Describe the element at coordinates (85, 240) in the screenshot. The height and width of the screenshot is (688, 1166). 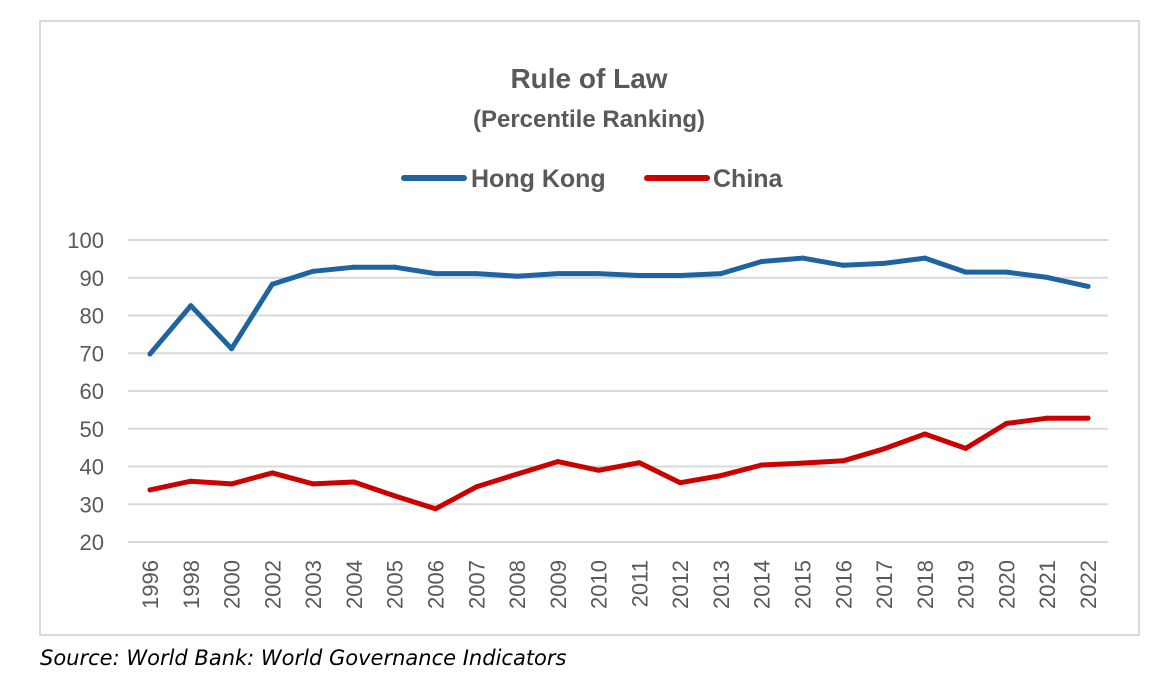
I see `y-tick-label: 100` at that location.